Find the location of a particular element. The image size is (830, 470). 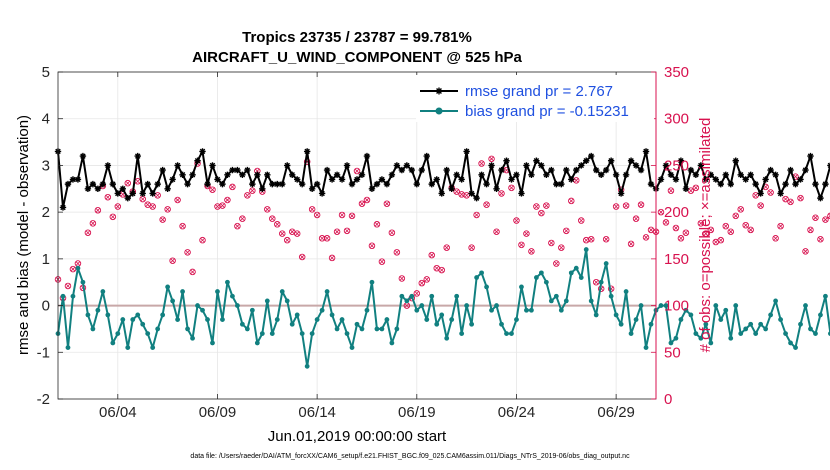

left-tick-label: 1 is located at coordinates (46, 259).